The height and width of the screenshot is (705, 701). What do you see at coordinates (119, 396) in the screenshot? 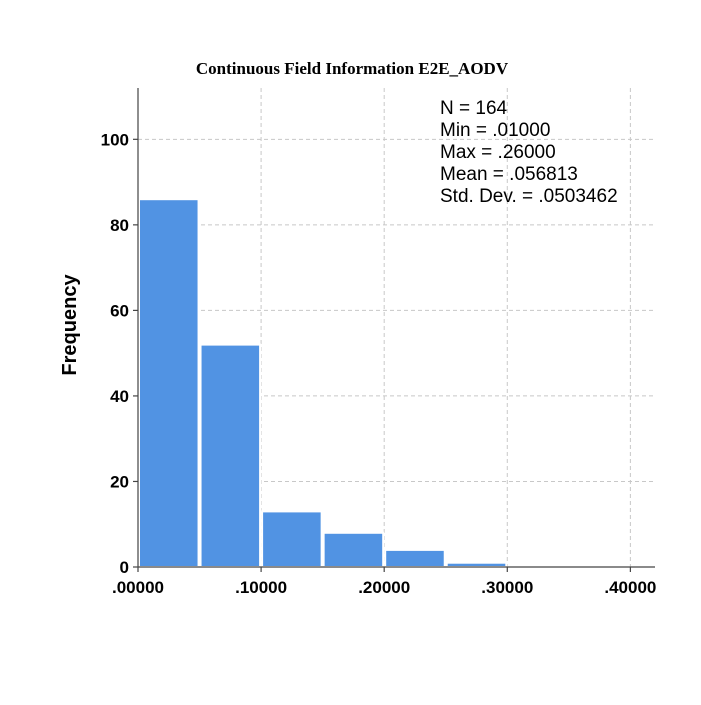
I see `y-tick-label: 40` at bounding box center [119, 396].